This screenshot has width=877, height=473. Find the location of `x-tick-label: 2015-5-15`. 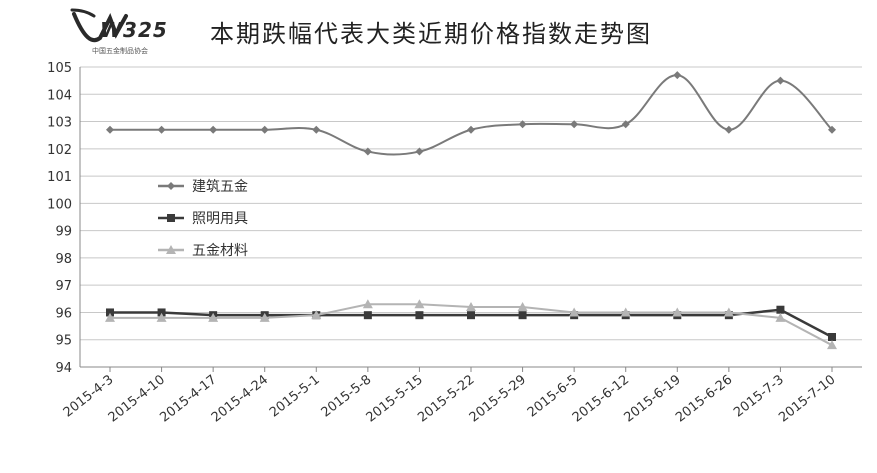

x-tick-label: 2015-5-15 is located at coordinates (395, 398).